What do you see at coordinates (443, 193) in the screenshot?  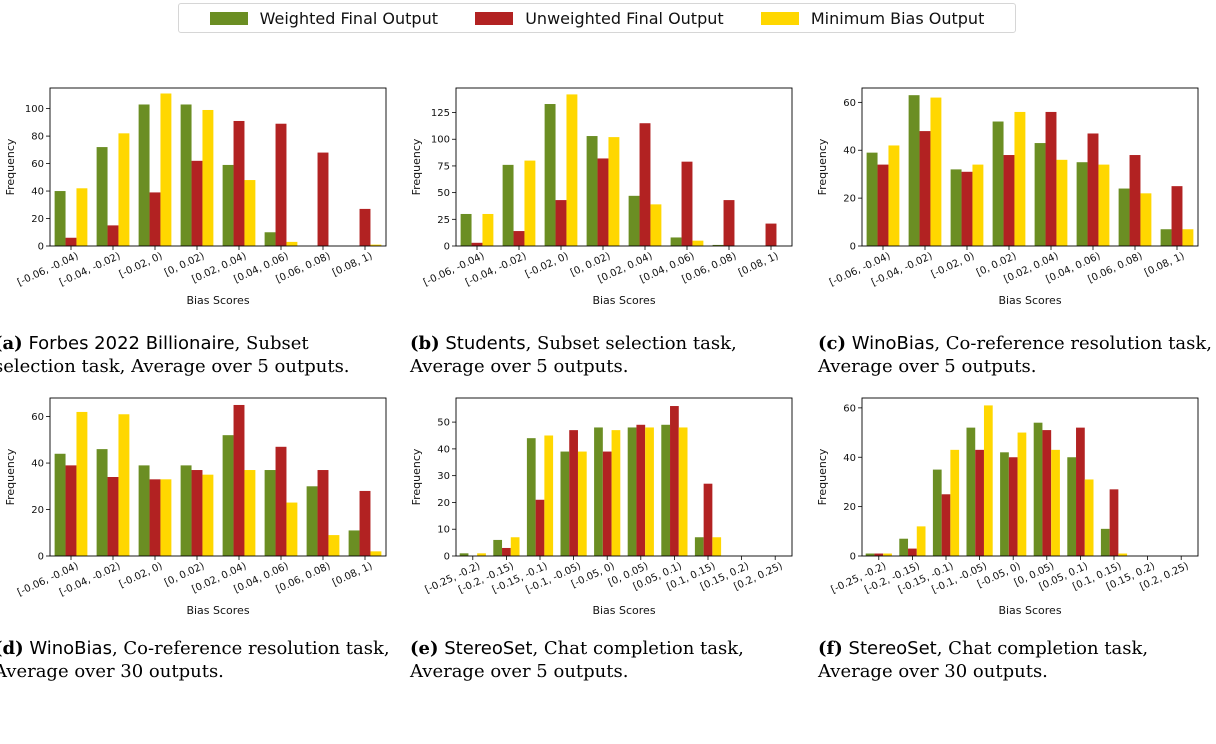 I see `y-tick-label: 50` at bounding box center [443, 193].